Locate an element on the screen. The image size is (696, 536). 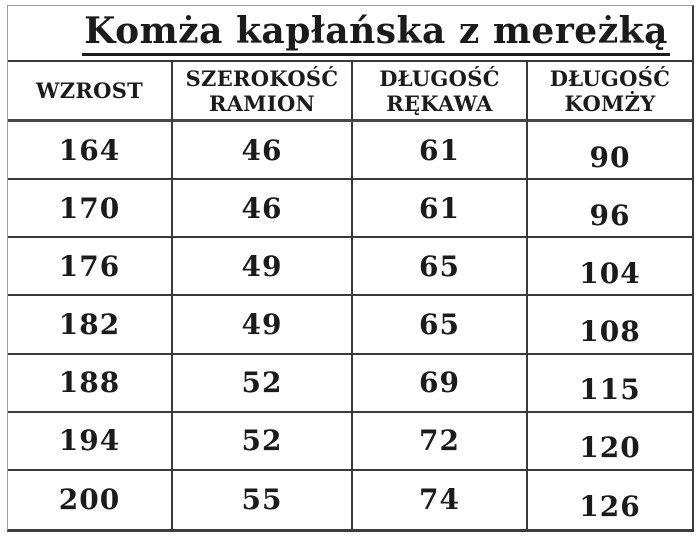
cell-value: 69 is located at coordinates (439, 383).